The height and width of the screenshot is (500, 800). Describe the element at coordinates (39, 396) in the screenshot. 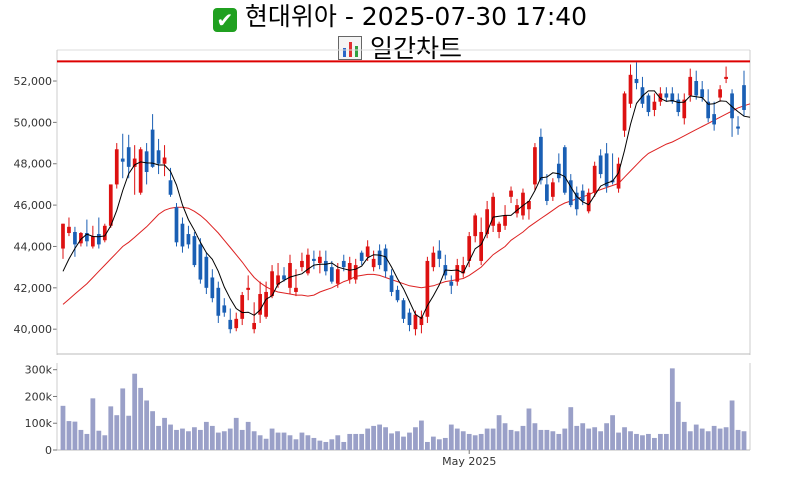

I see `volume-tick-label: 200k` at that location.